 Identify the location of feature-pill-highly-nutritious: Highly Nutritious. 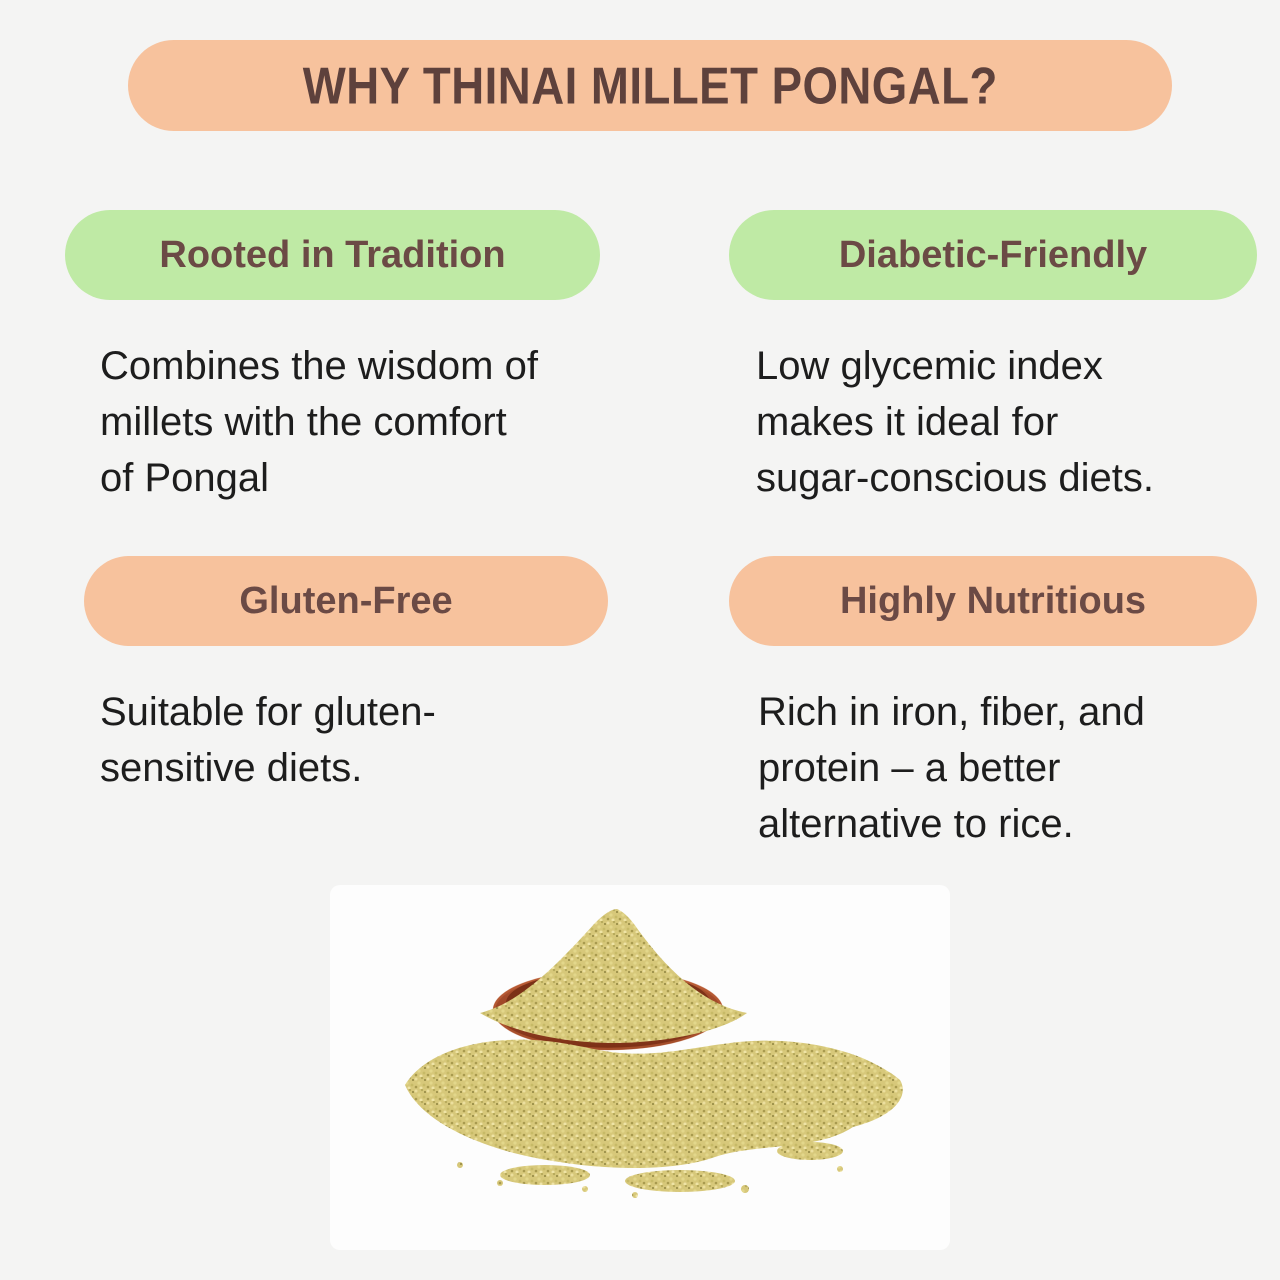
(993, 601).